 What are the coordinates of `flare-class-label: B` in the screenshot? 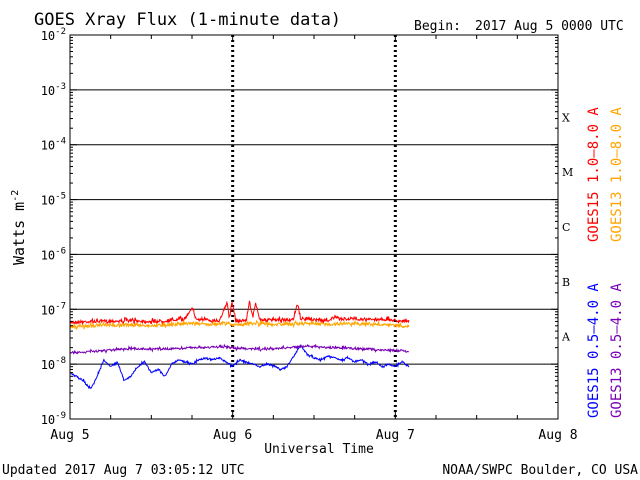 It's located at (566, 282).